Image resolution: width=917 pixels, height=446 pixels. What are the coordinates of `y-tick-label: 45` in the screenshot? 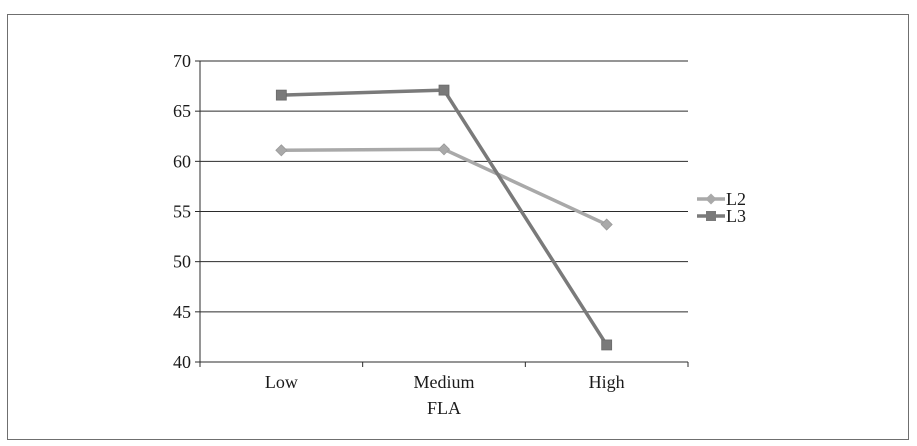 It's located at (182, 312).